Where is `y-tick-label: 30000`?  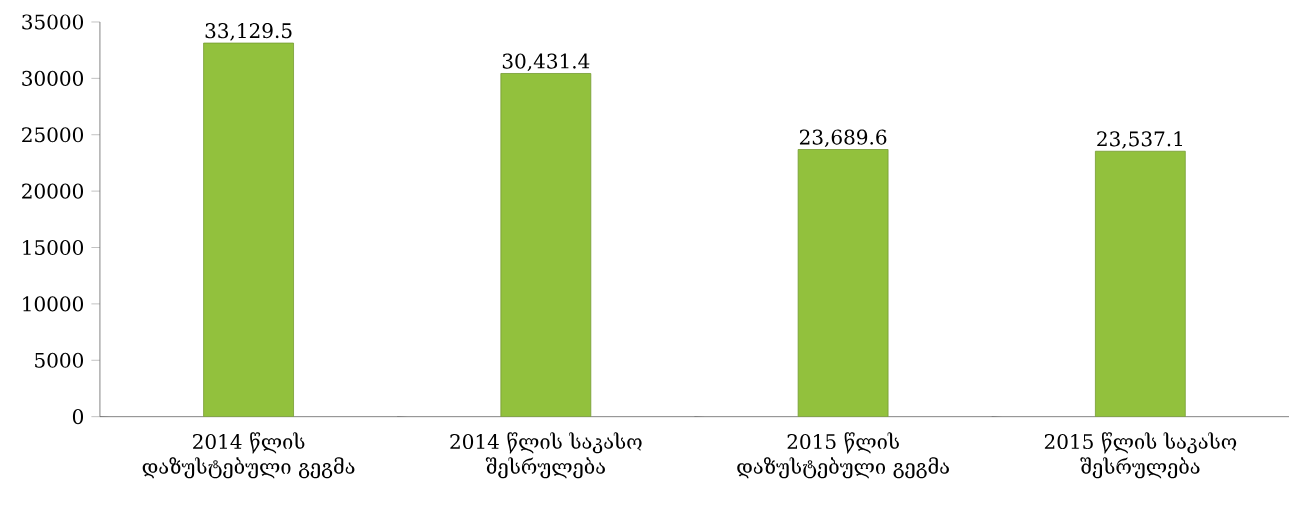 y-tick-label: 30000 is located at coordinates (53, 78).